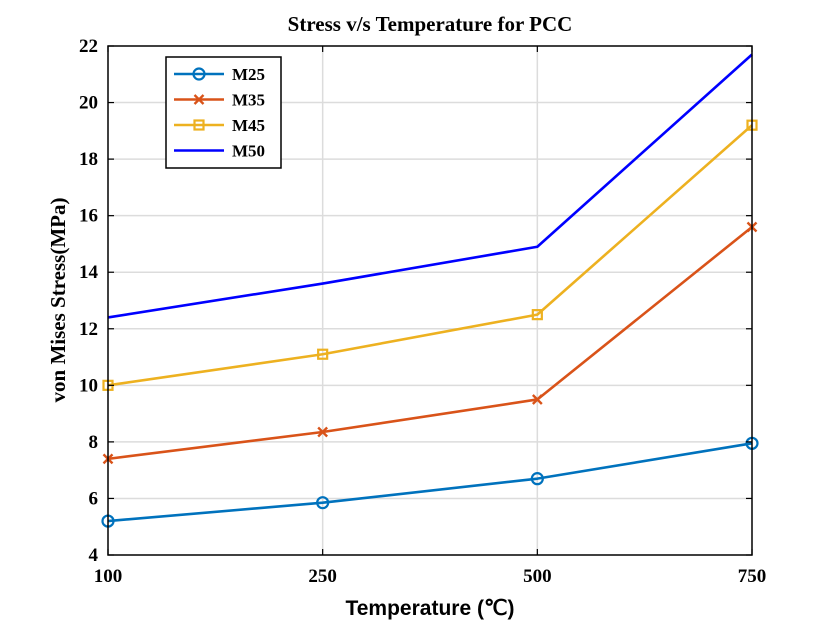 Image resolution: width=830 pixels, height=623 pixels. Describe the element at coordinates (199, 99) in the screenshot. I see `legend-marker-m35` at that location.